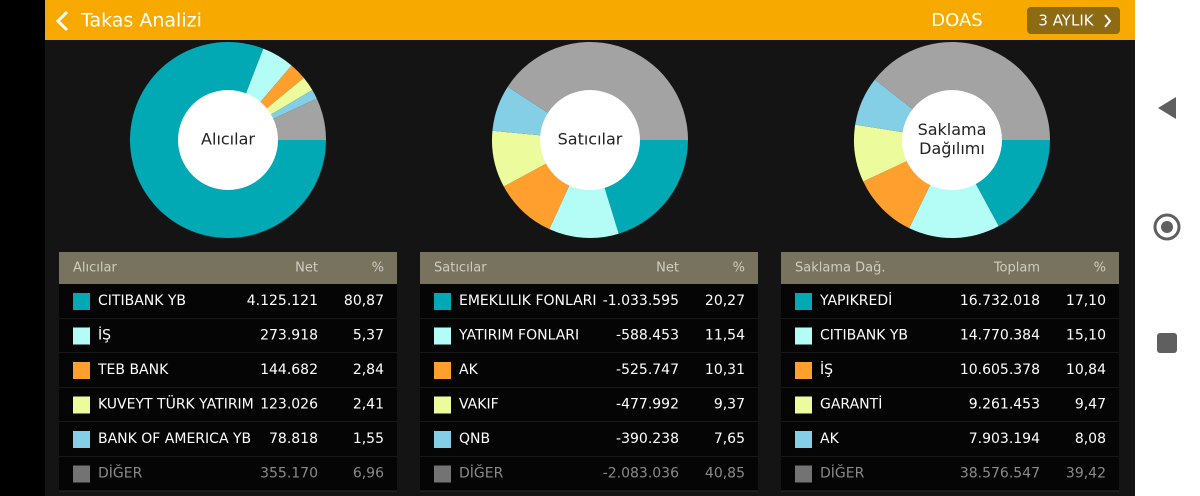 The height and width of the screenshot is (496, 1200). I want to click on column-header: Saklama Dağ., so click(840, 268).